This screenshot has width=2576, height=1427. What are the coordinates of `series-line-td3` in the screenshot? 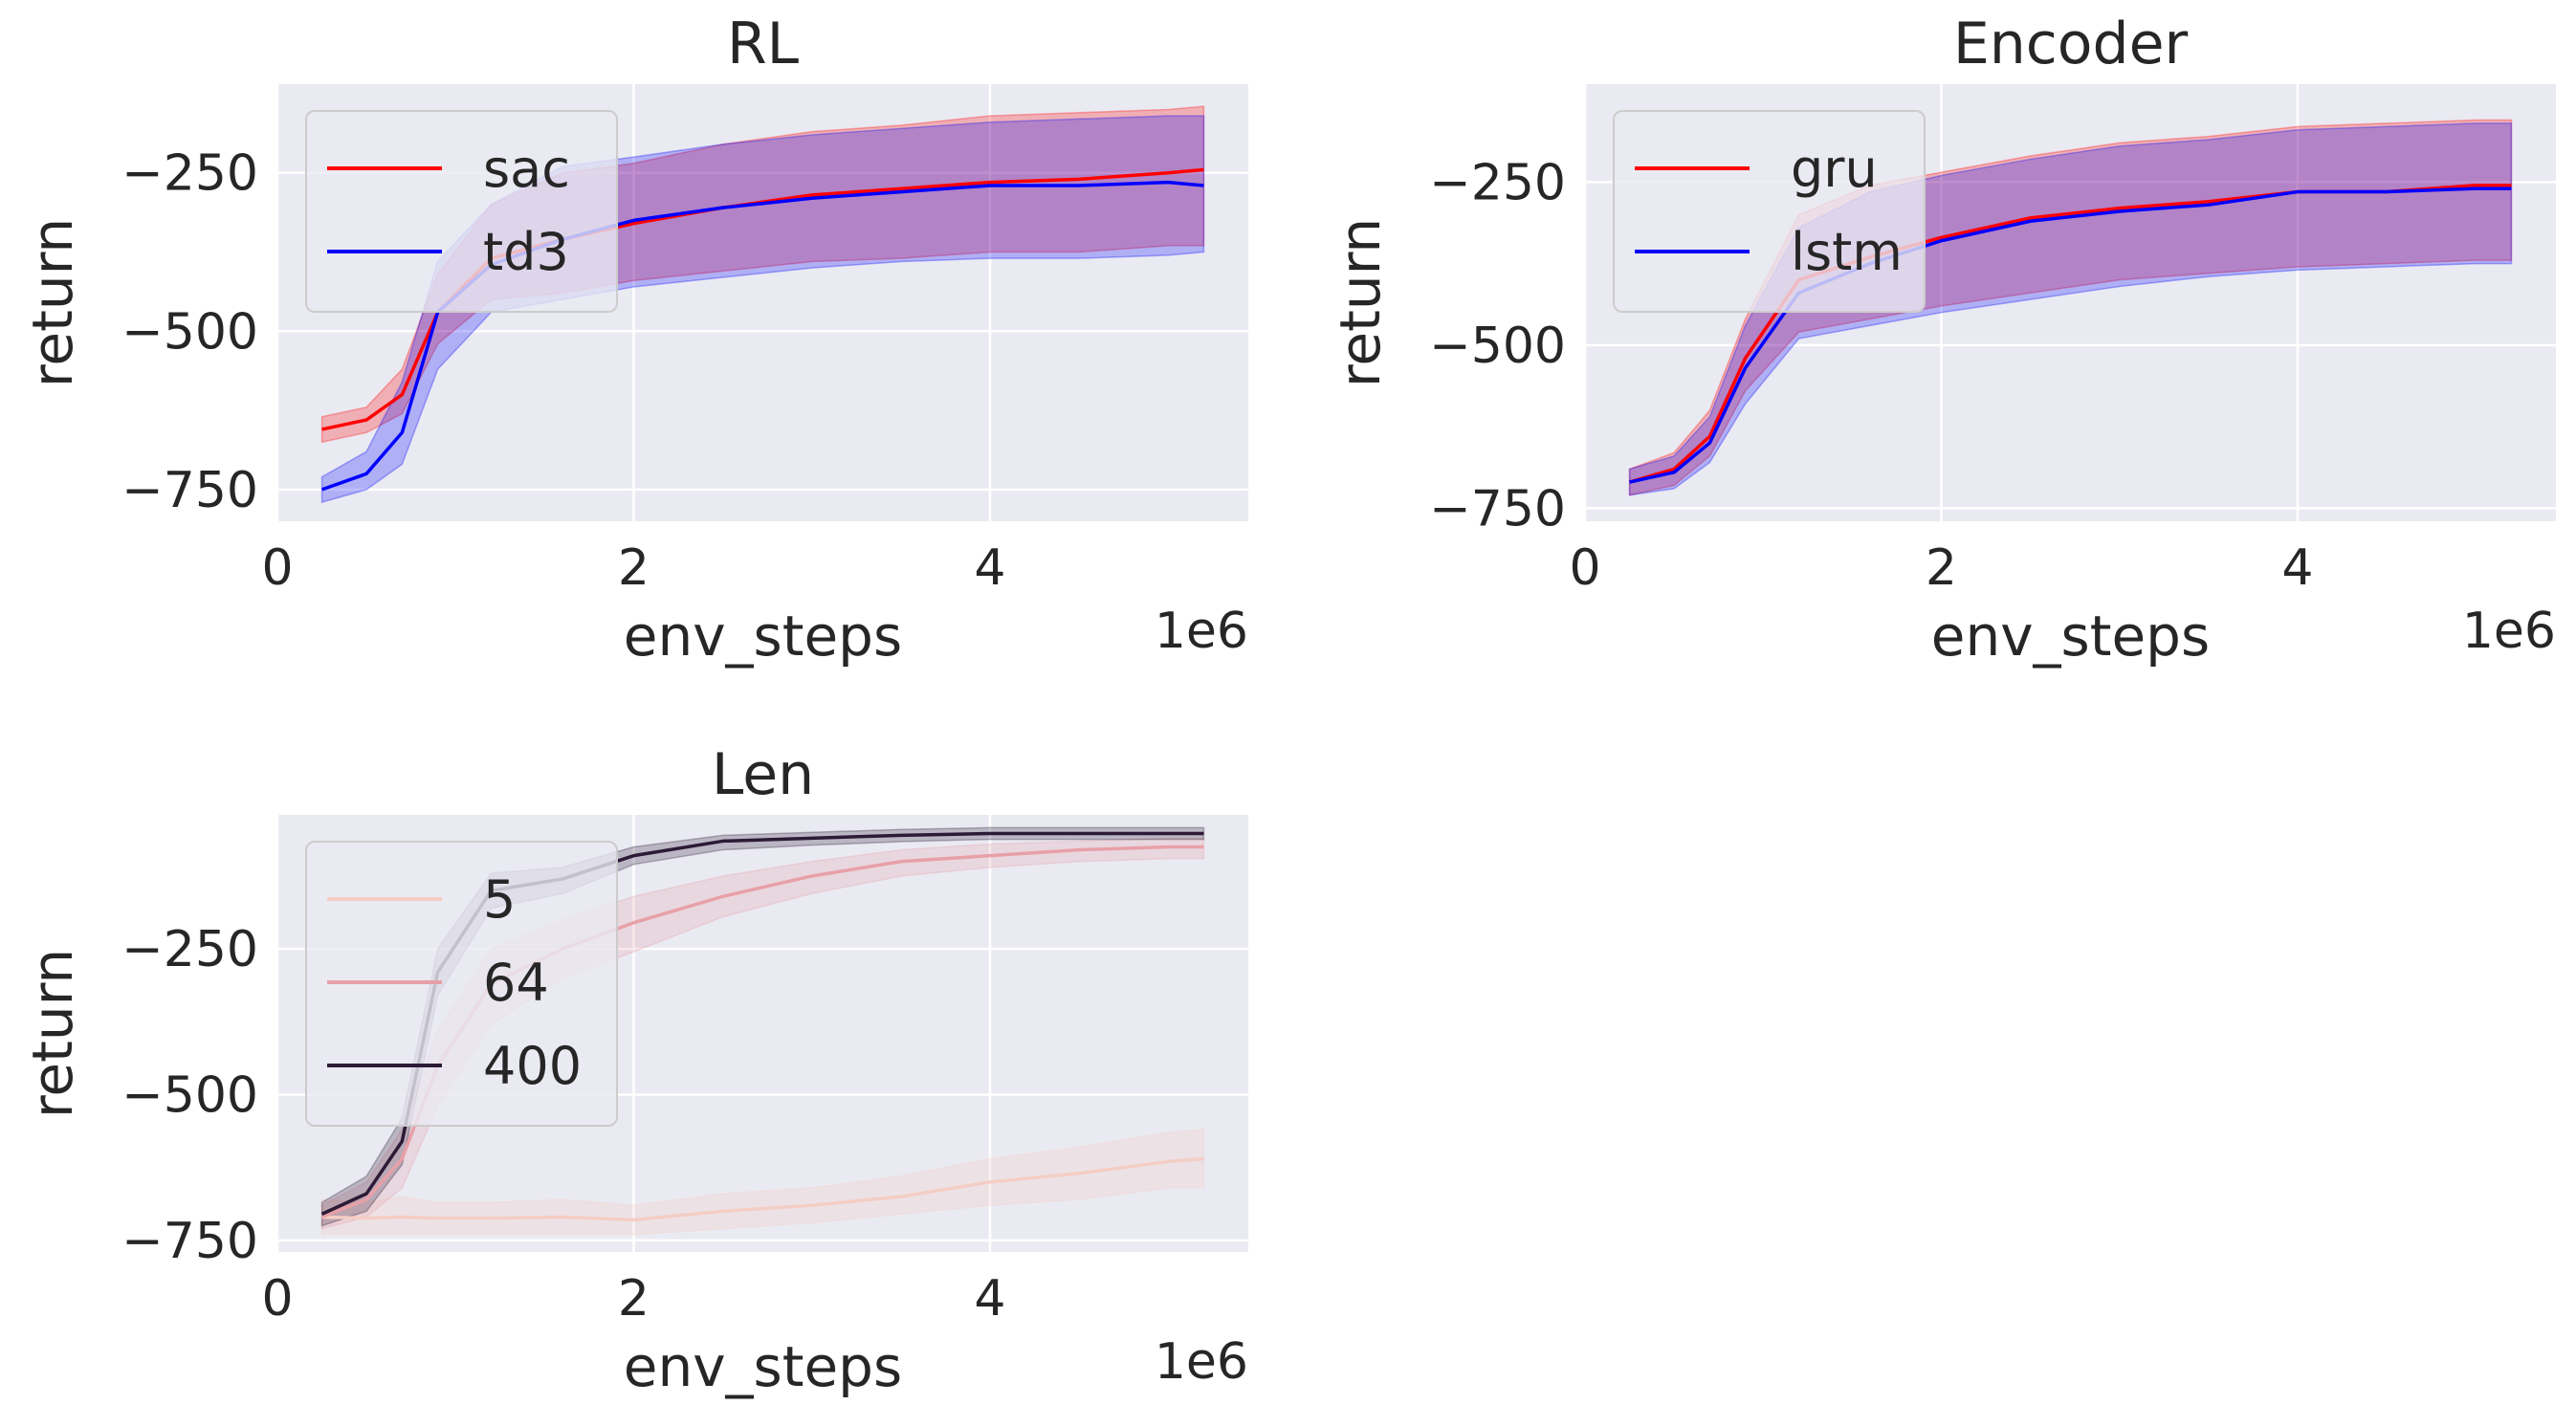 It's located at (762, 336).